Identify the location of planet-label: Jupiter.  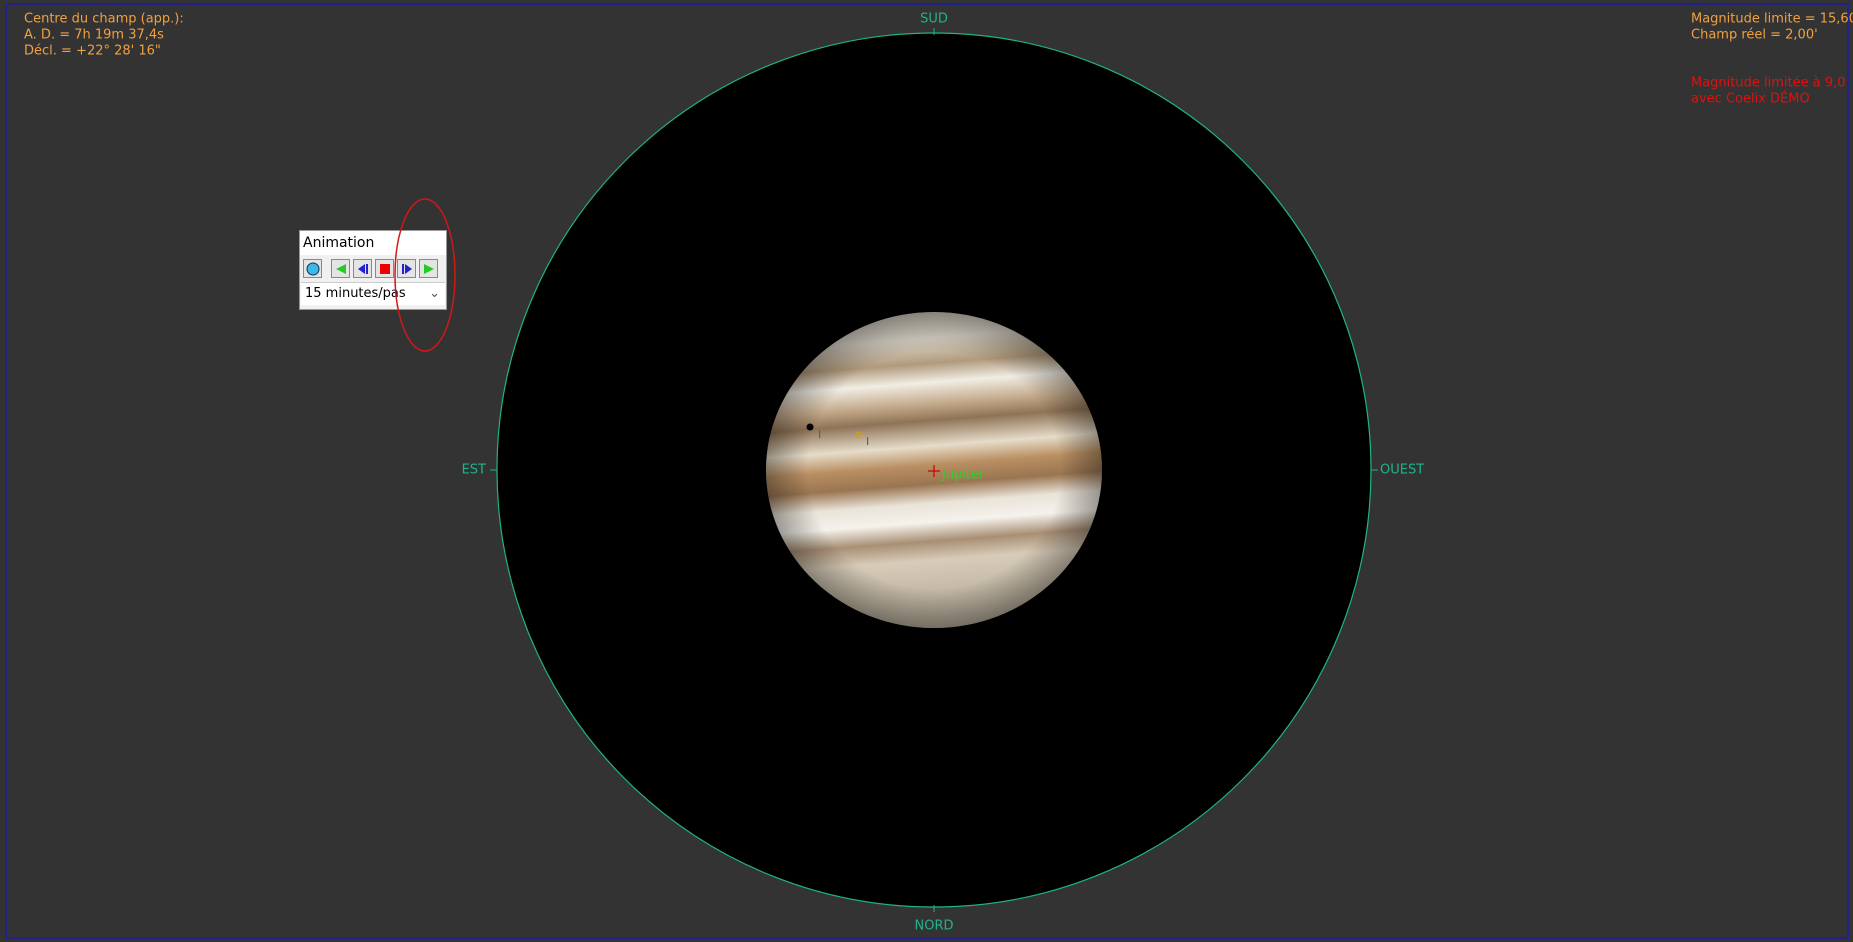
(963, 475).